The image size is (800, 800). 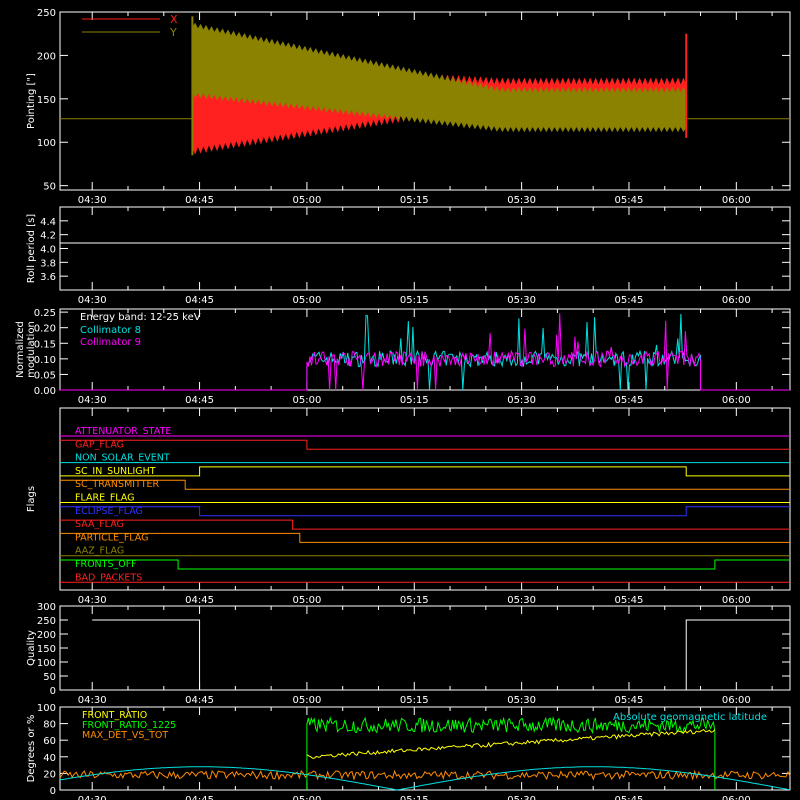 What do you see at coordinates (31, 248) in the screenshot?
I see `y-axis-label: Roll period [s]` at bounding box center [31, 248].